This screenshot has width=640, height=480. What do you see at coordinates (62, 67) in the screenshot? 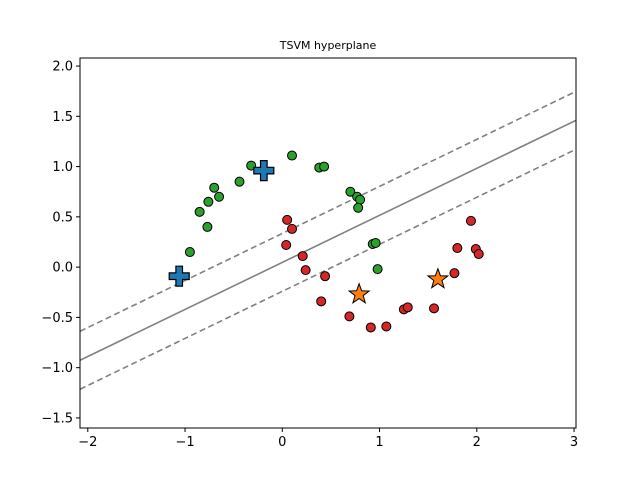
I see `y-tick-label: 2.0` at bounding box center [62, 67].